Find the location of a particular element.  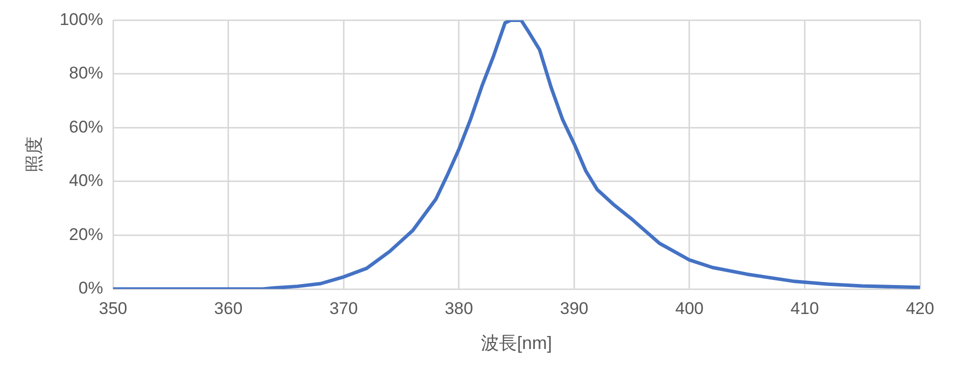

y-tick-label: 80% is located at coordinates (86, 73).